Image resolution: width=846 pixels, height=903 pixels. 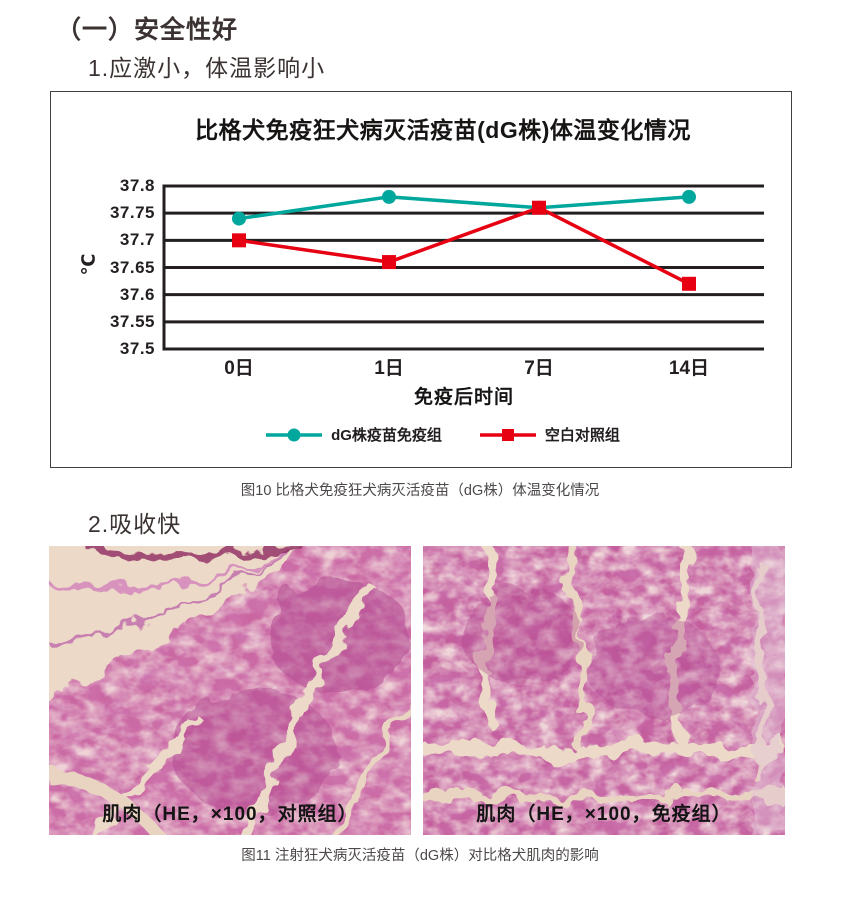 I want to click on subheading-stress: 1.应激小，体温影响小, so click(x=207, y=68).